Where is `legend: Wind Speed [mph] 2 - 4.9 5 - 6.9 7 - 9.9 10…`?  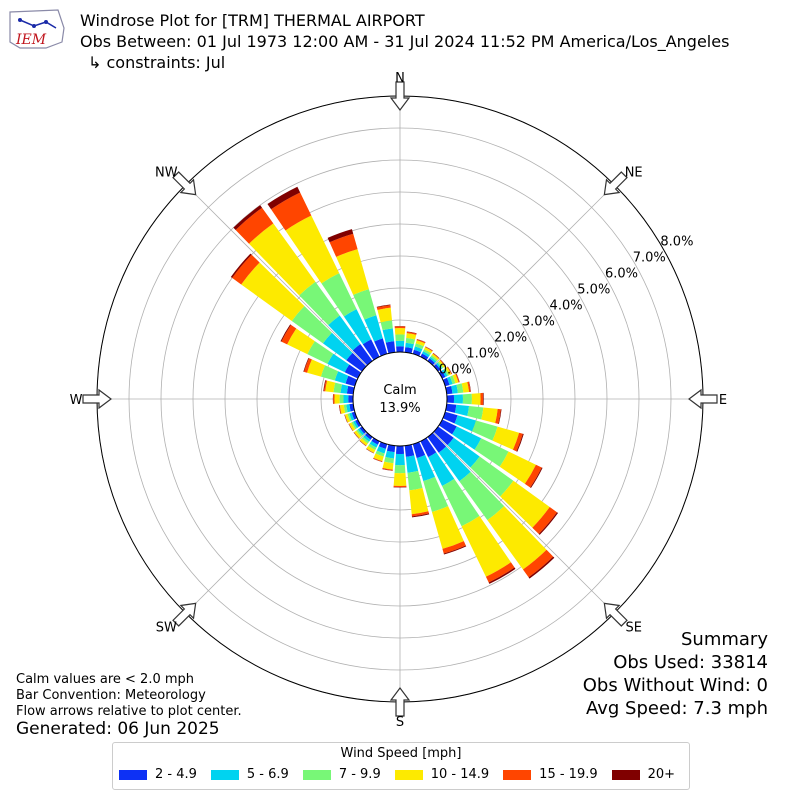
legend: Wind Speed [mph] 2 - 4.9 5 - 6.9 7 - 9.9 10… is located at coordinates (401, 766).